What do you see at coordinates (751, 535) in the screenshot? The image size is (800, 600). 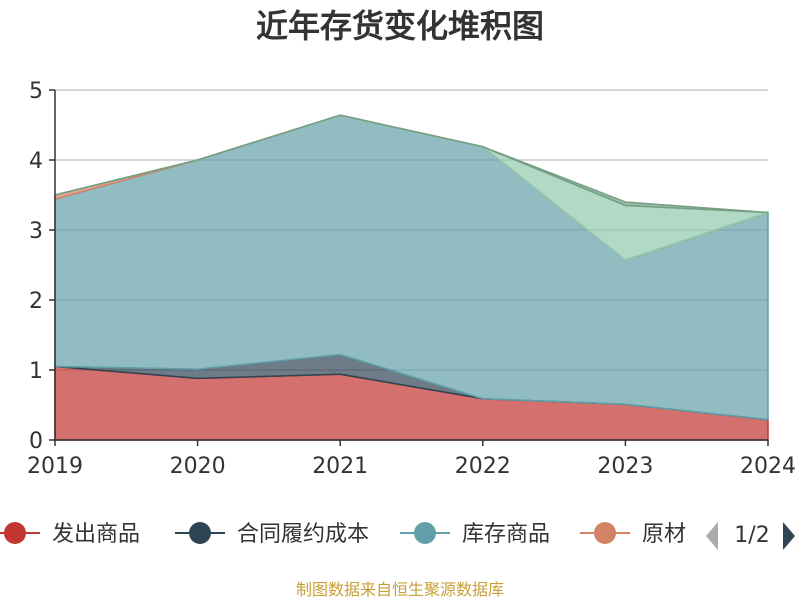 I see `legend-page-indicator: 1/2` at bounding box center [751, 535].